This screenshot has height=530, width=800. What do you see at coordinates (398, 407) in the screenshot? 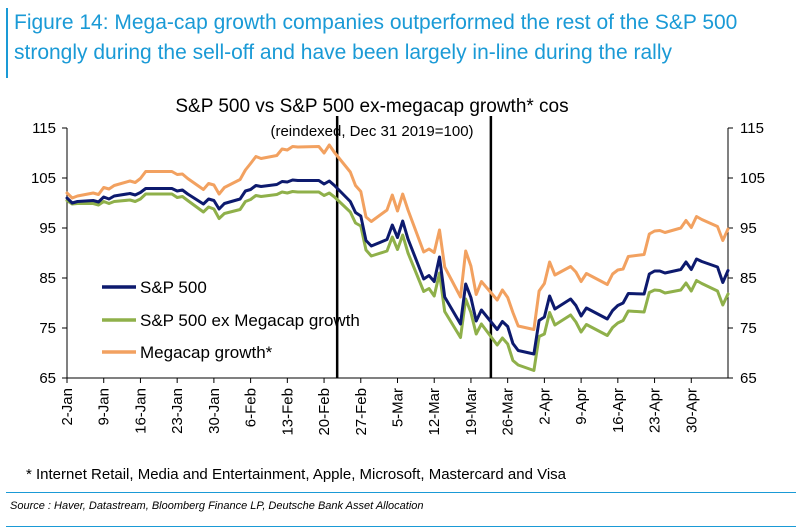
I see `x-tick-label: 5-Mar` at bounding box center [398, 407].